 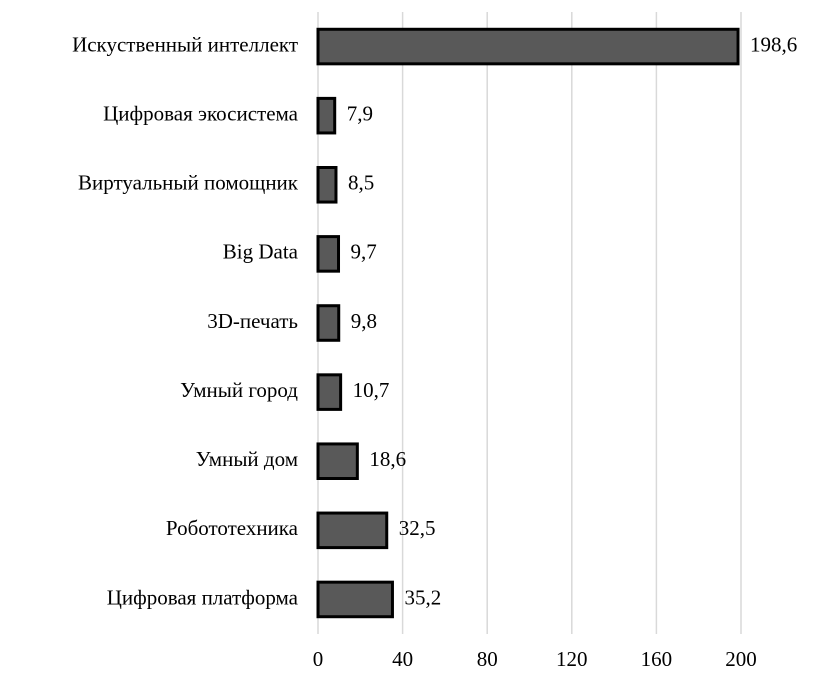 I want to click on y-tick-label: Искуственный интеллект, so click(x=185, y=44).